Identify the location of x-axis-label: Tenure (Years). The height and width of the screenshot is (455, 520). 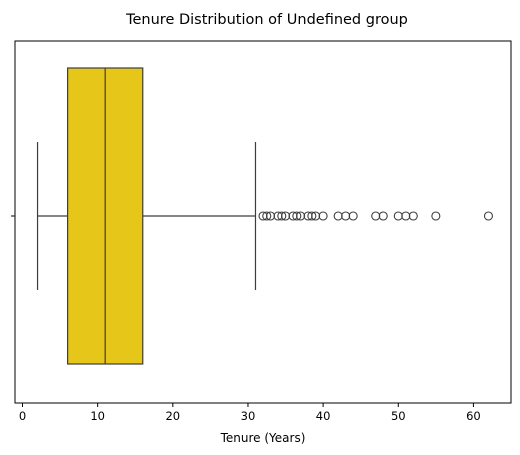
(263, 438).